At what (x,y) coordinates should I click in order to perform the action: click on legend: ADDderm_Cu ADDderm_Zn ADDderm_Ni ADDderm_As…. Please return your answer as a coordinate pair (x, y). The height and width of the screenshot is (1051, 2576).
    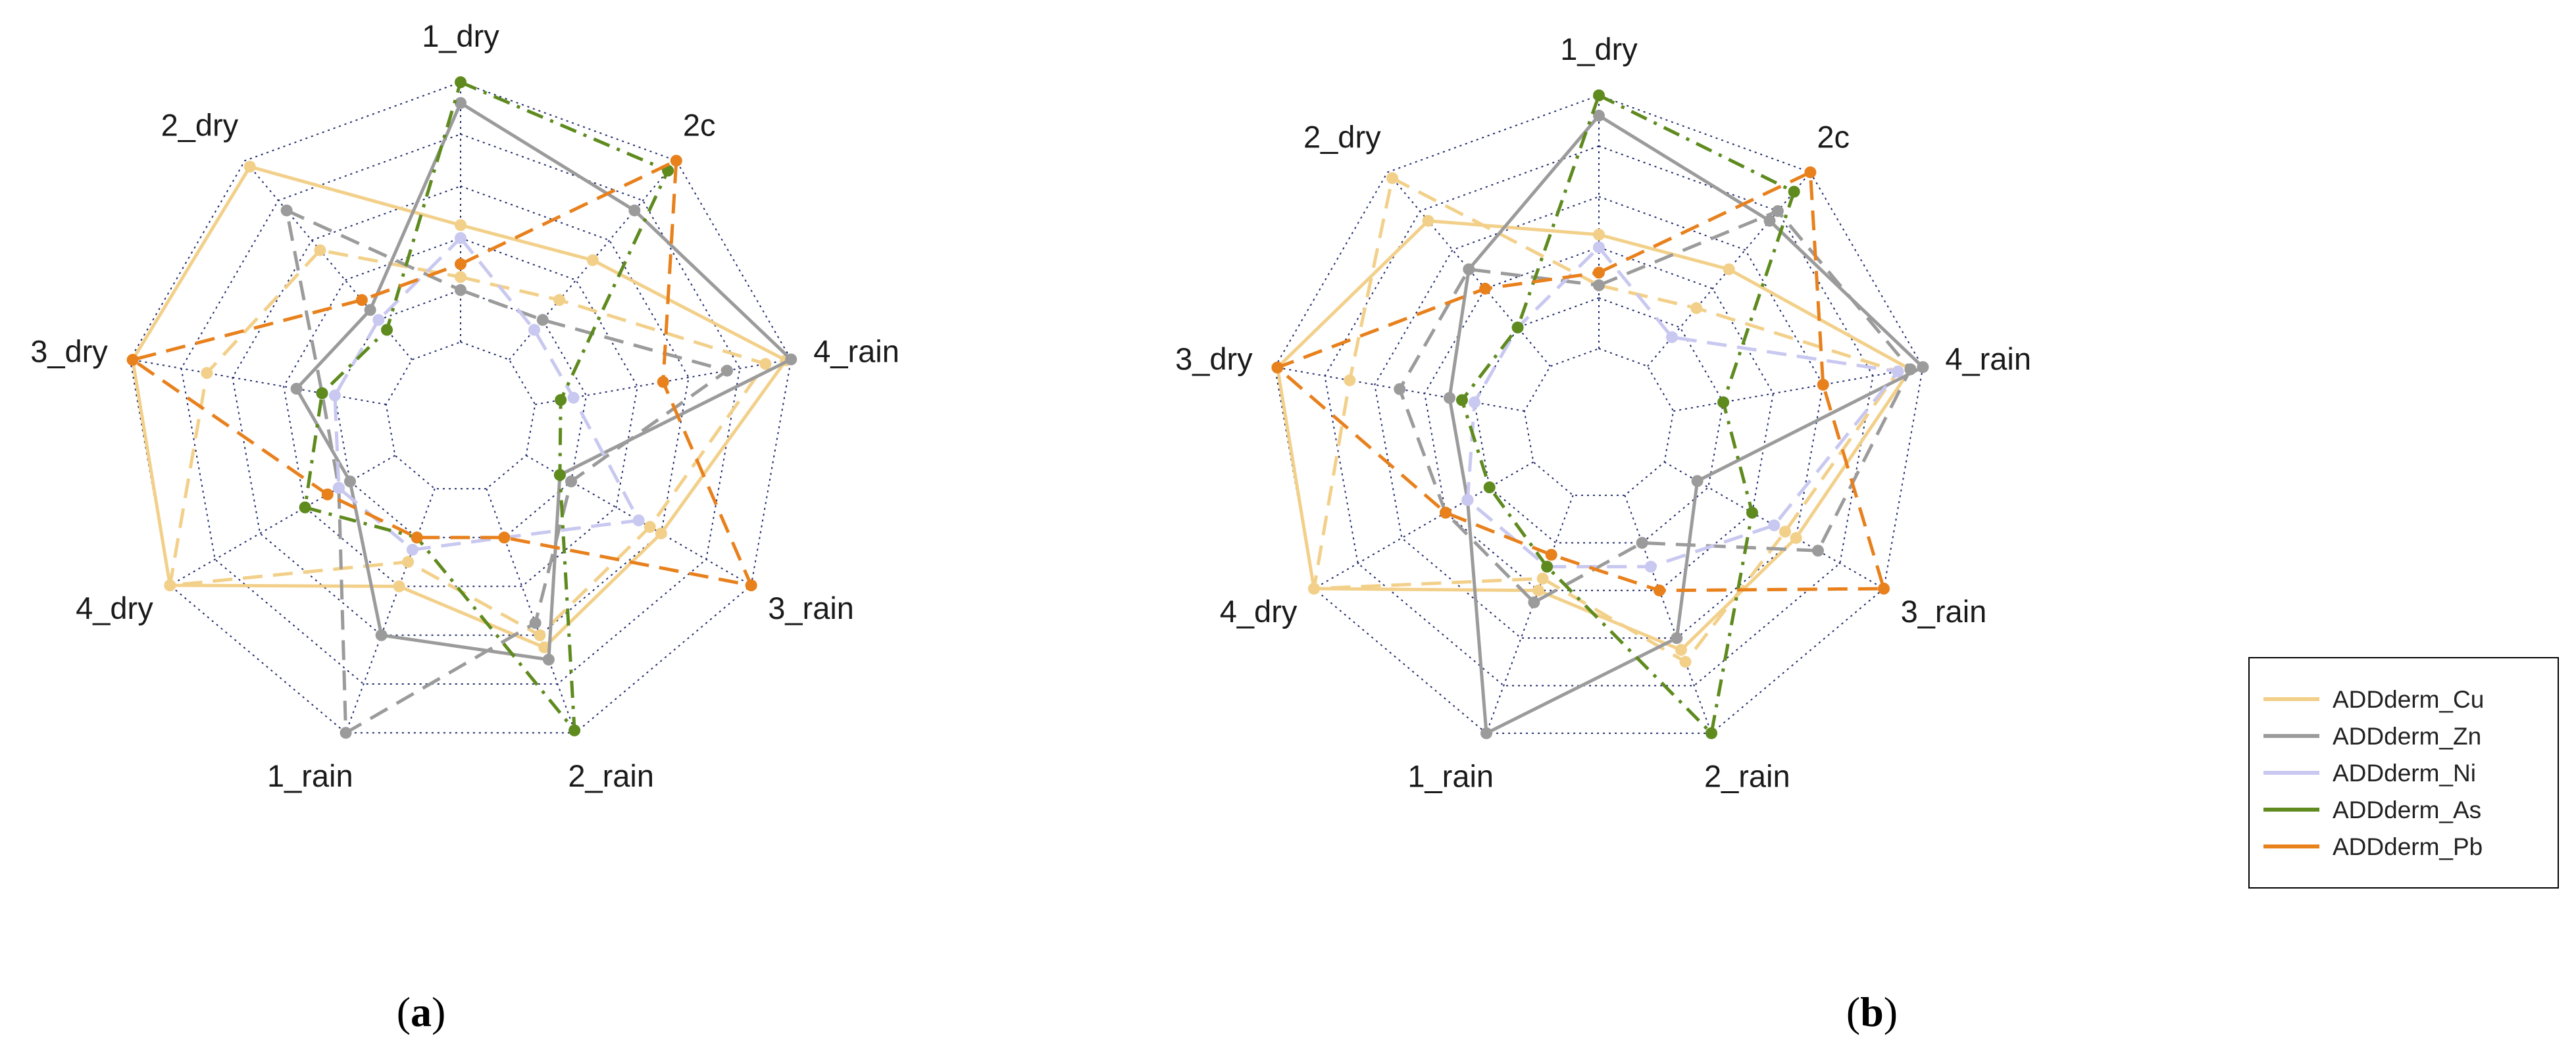
    Looking at the image, I should click on (2403, 773).